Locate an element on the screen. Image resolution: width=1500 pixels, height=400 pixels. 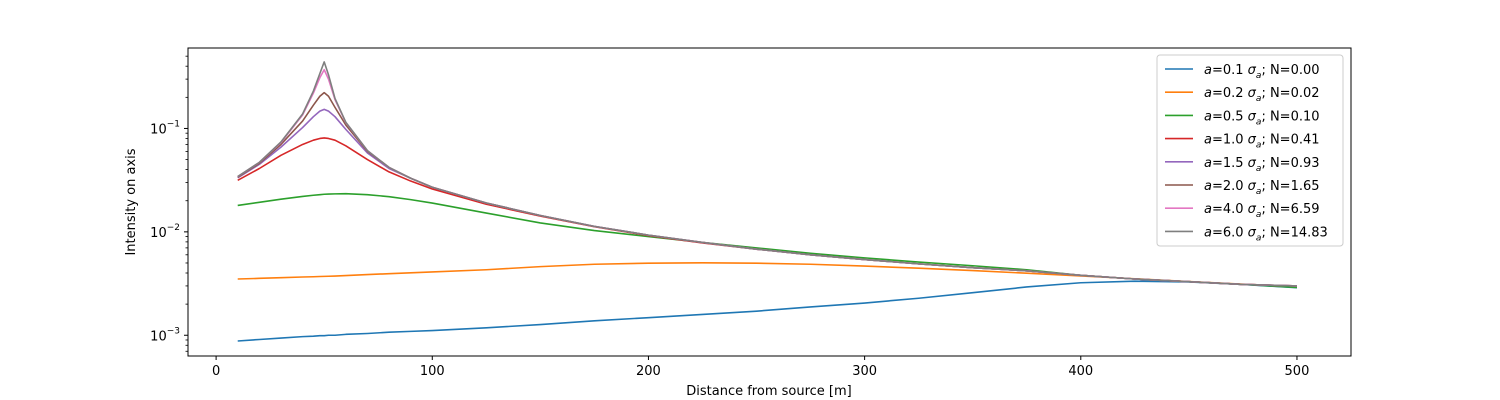
y-tick-label-2: 10⁻¹ is located at coordinates (165, 128).